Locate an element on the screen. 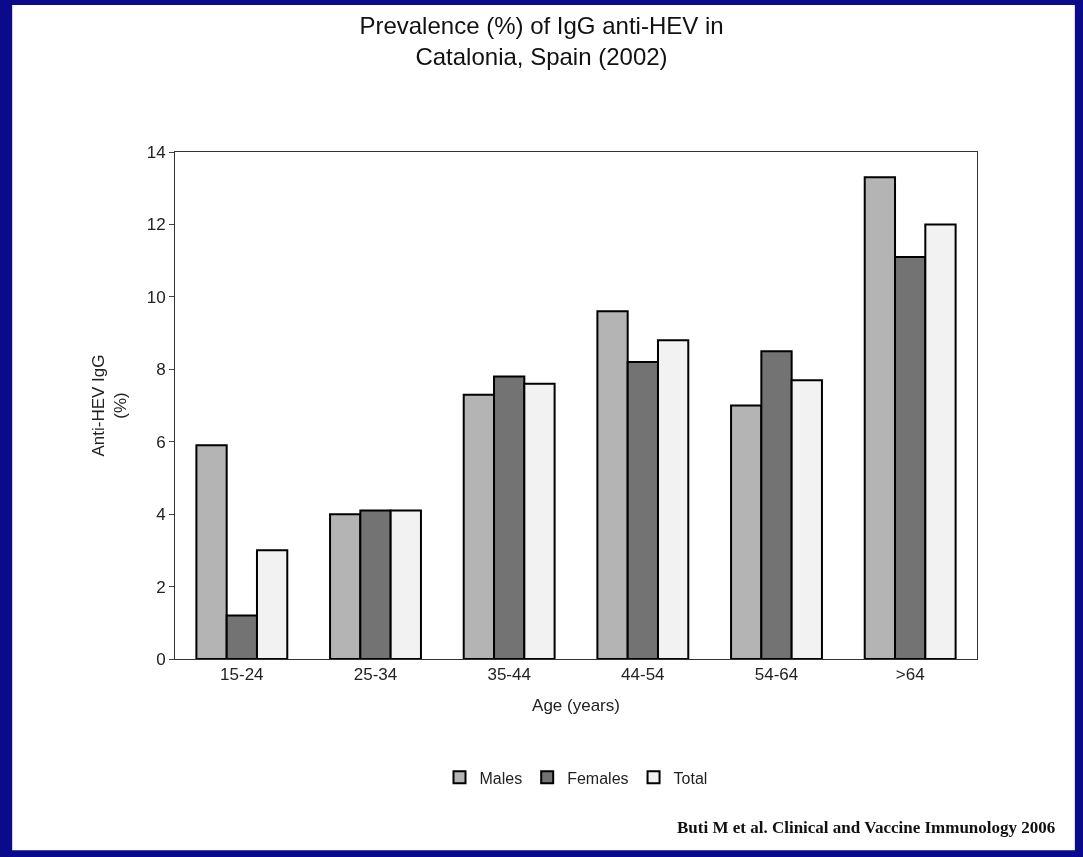 This screenshot has width=1083, height=857. y-tick-label: 12 is located at coordinates (156, 225).